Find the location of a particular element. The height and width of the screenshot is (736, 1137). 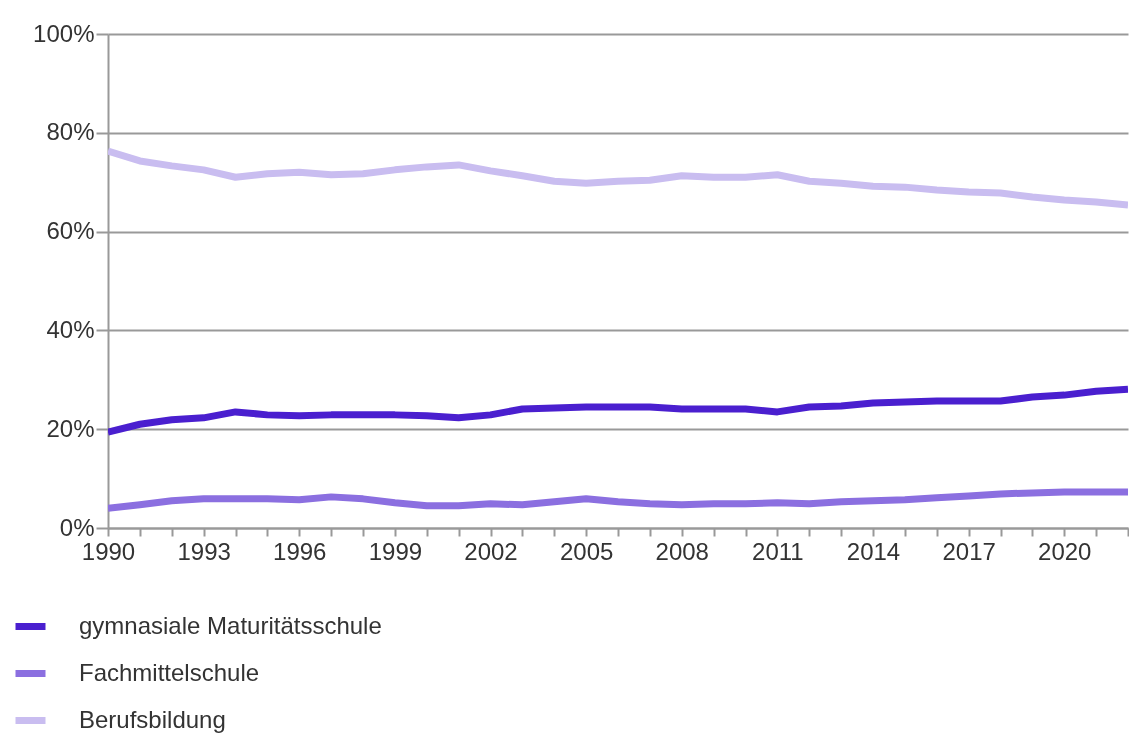

y-tick-label: 80% is located at coordinates (70, 132).